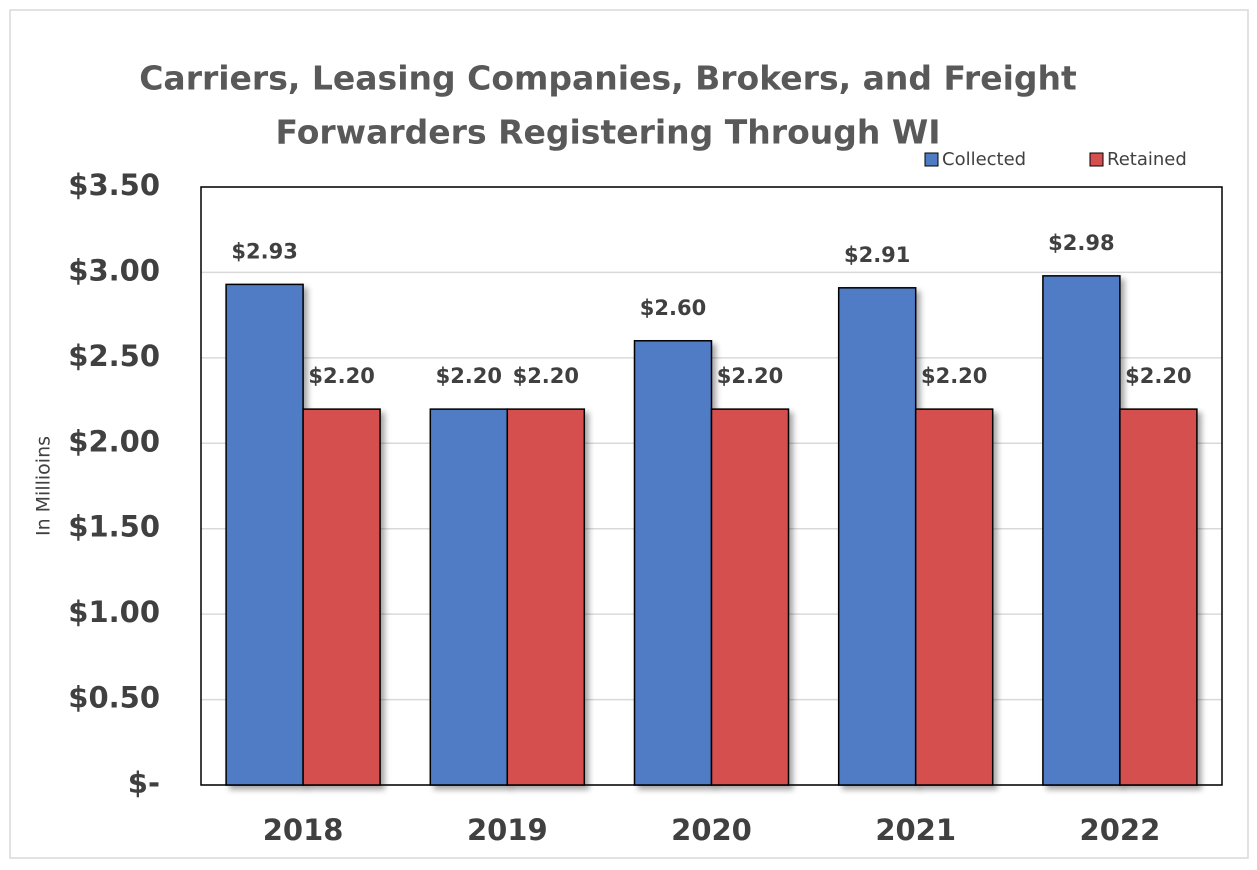  Describe the element at coordinates (507, 830) in the screenshot. I see `x-tick-label: 2019` at that location.